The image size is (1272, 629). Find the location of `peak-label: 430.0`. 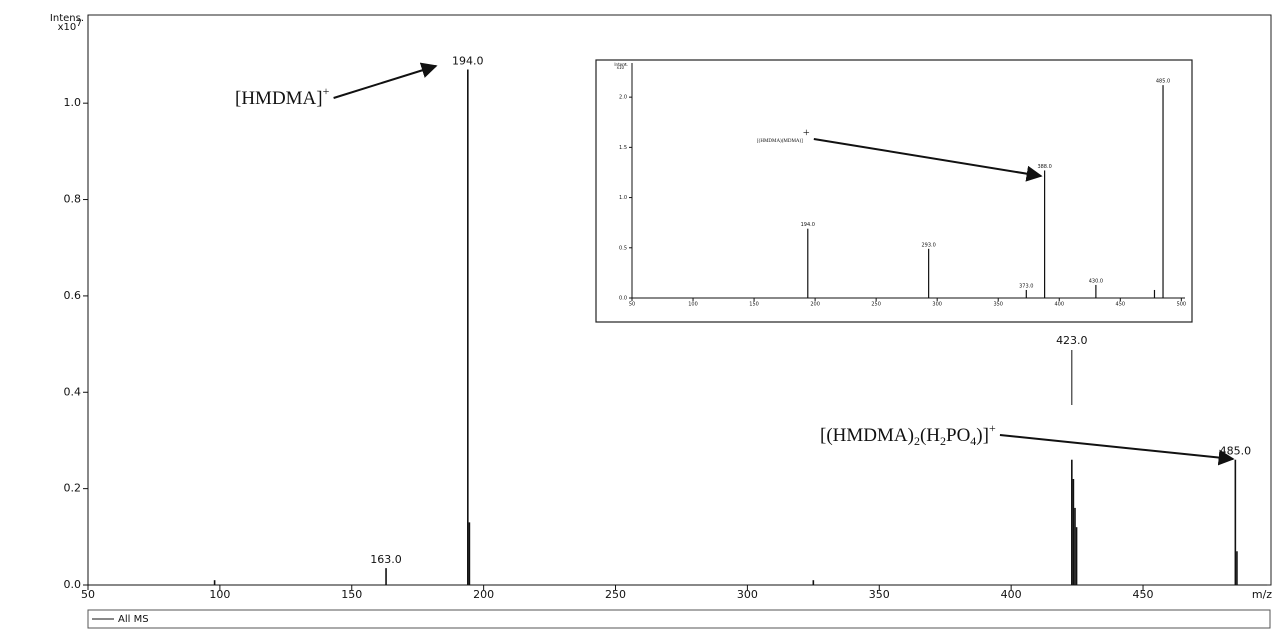

peak-label: 430.0 is located at coordinates (1096, 281).